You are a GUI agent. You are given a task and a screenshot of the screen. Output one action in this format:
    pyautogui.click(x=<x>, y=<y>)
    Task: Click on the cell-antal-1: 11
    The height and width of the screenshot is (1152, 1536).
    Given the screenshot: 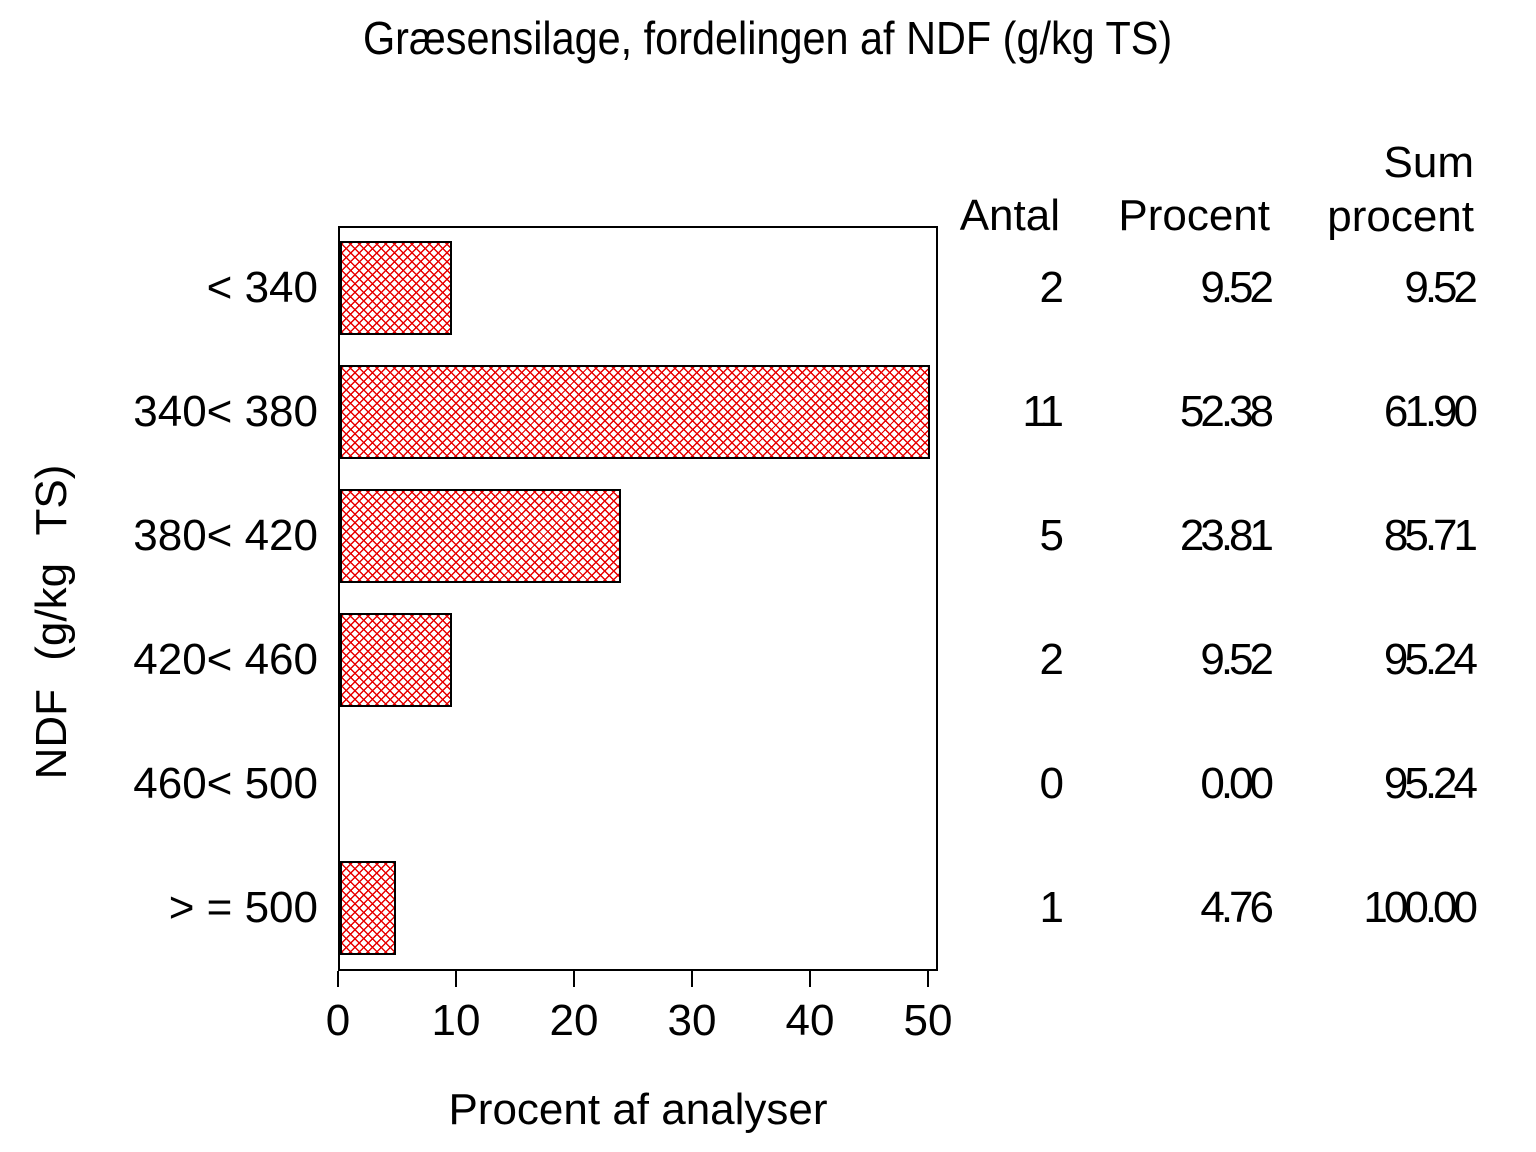 What is the action you would take?
    pyautogui.click(x=1043, y=411)
    